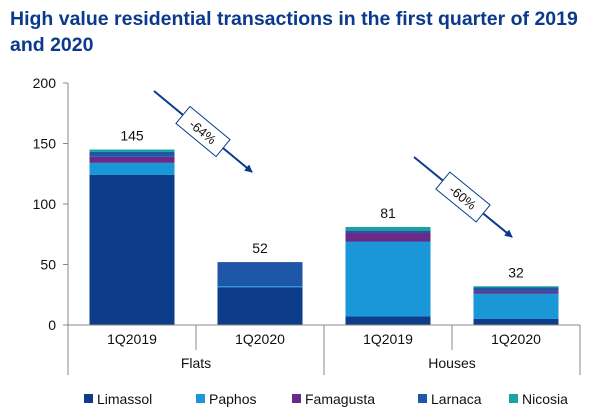 The height and width of the screenshot is (420, 600). Describe the element at coordinates (456, 399) in the screenshot. I see `legend-label-larnaca: Larnaca` at that location.